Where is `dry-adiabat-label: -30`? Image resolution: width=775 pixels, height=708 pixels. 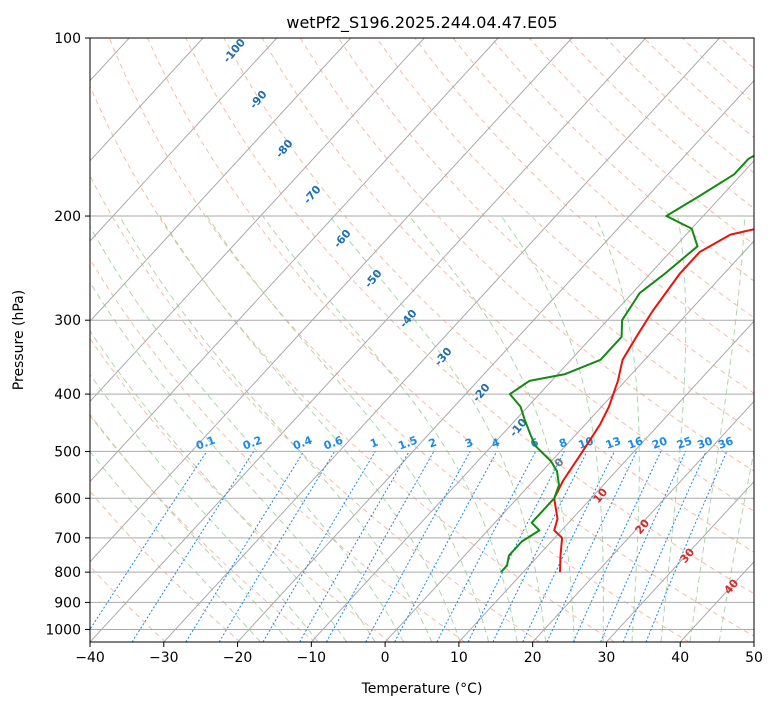 dry-adiabat-label: -30 is located at coordinates (443, 357).